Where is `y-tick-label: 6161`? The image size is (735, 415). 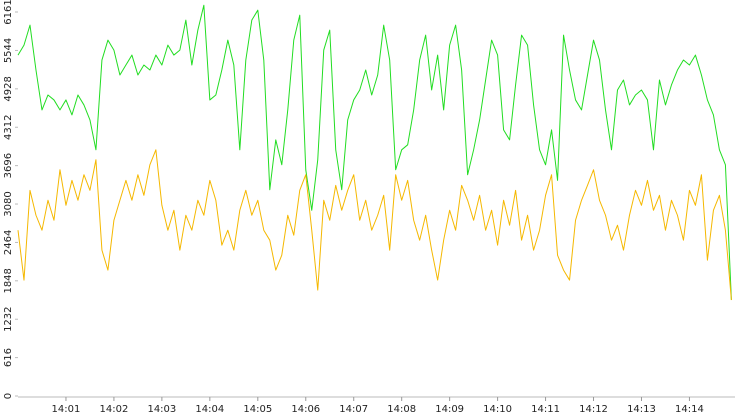
y-tick-label: 6161 is located at coordinates (8, 12).